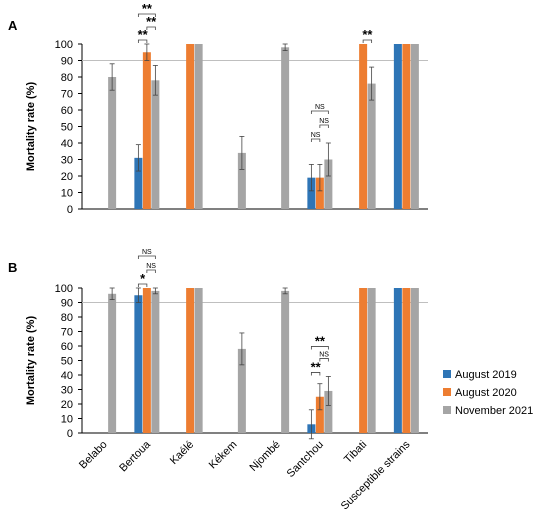 This screenshot has height=520, width=550. Describe the element at coordinates (67, 161) in the screenshot. I see `y-tick-label: 30` at that location.